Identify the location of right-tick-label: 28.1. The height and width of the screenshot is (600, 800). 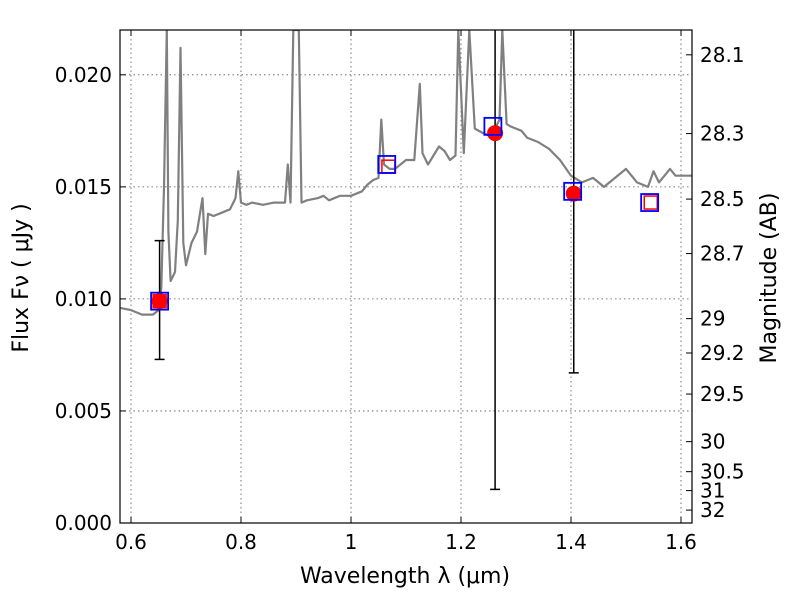
(722, 55).